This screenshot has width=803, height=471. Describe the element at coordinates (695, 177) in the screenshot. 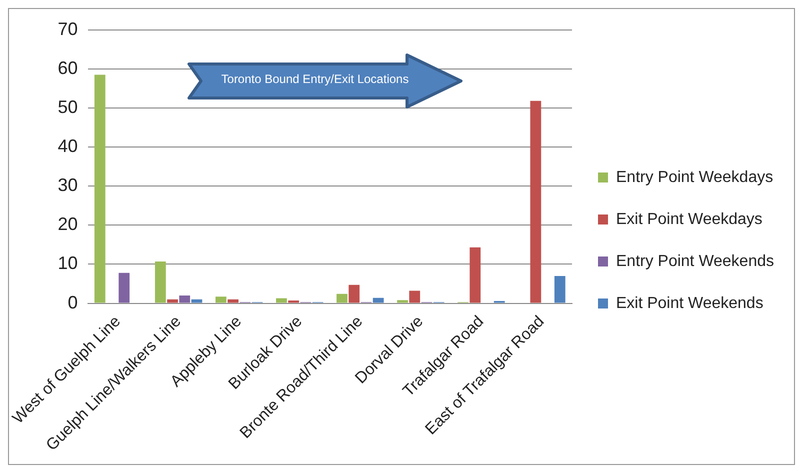

I see `legend-label: Entry Point Weekdays` at that location.